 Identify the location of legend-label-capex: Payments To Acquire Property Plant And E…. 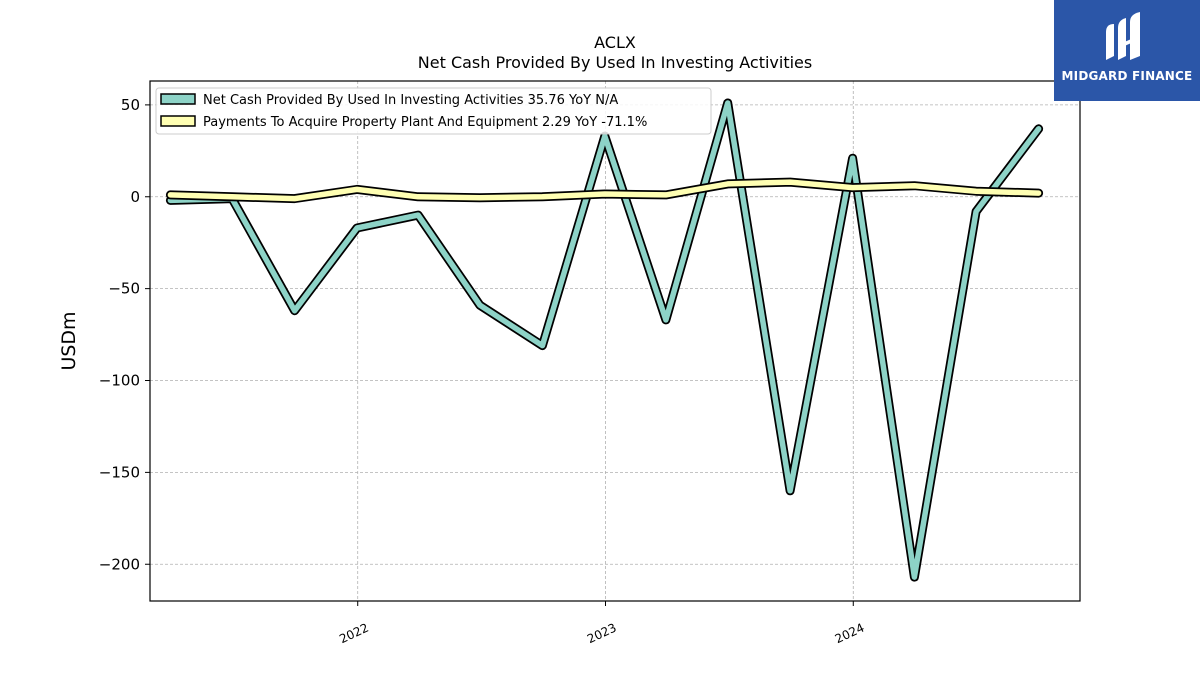
(425, 122).